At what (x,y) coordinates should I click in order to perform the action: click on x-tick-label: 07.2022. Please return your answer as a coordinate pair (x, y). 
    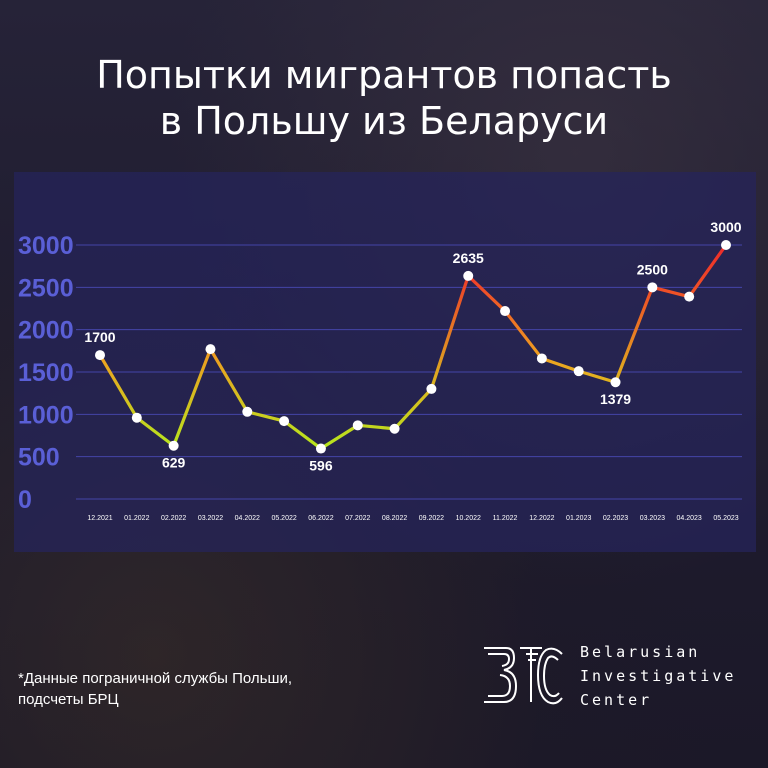
    Looking at the image, I should click on (357, 518).